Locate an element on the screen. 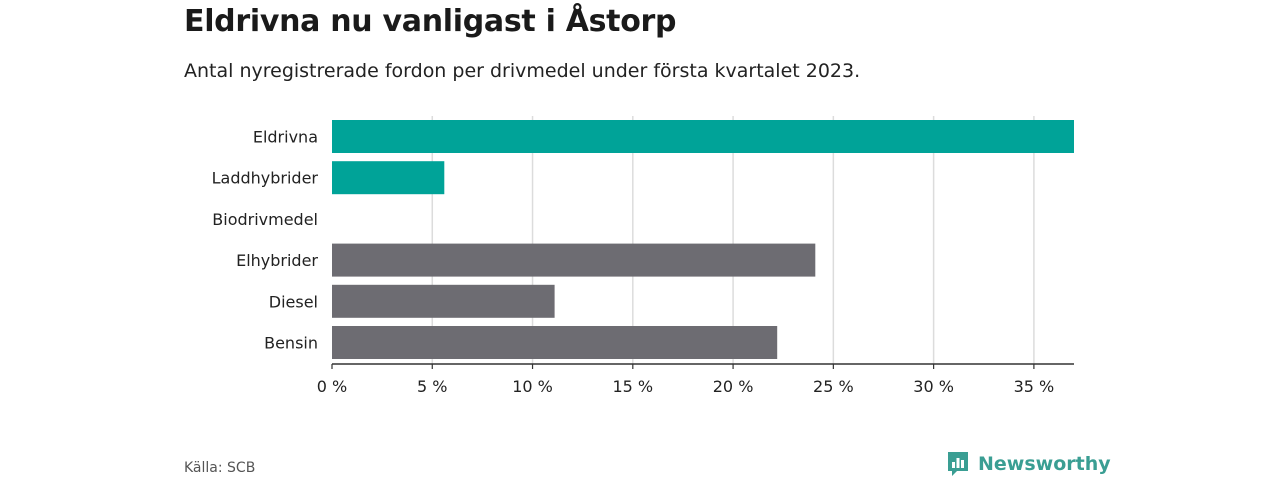  x-tick-label: 15 % is located at coordinates (632, 386).